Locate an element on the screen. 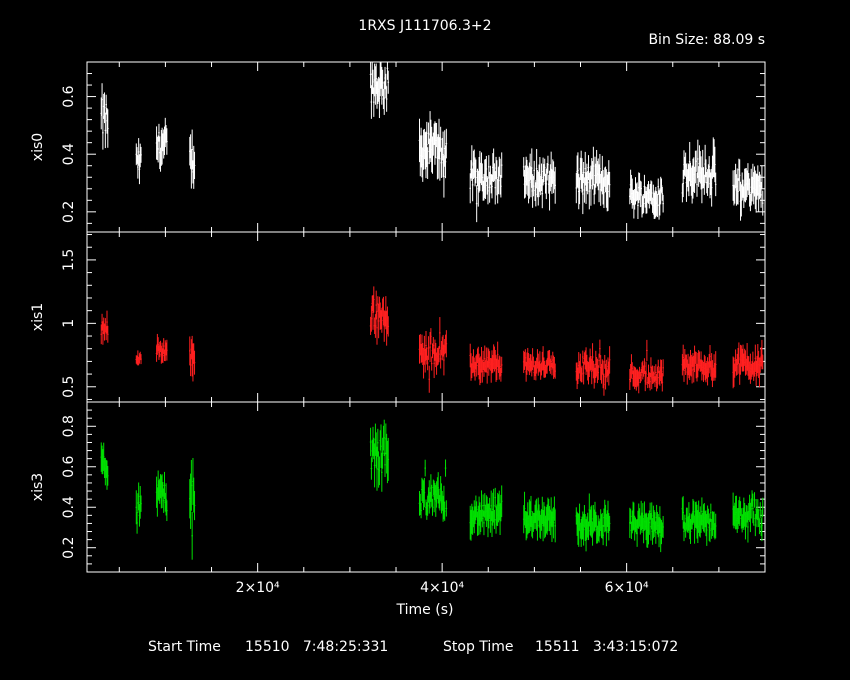 This screenshot has height=680, width=850. y-tick-label: 1 is located at coordinates (69, 323).